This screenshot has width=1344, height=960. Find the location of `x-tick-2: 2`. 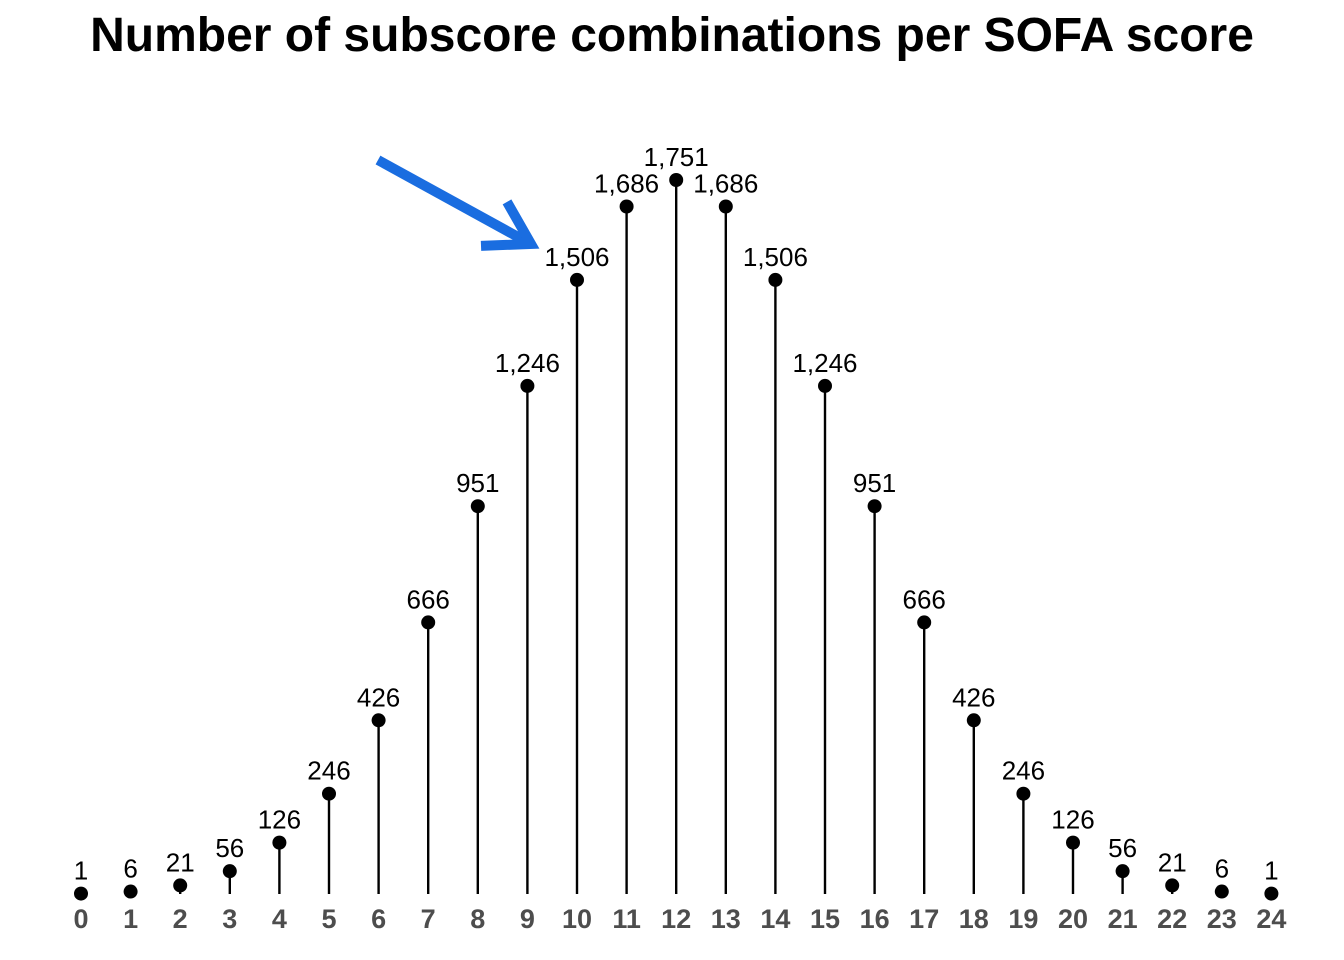

x-tick-2: 2 is located at coordinates (180, 919).